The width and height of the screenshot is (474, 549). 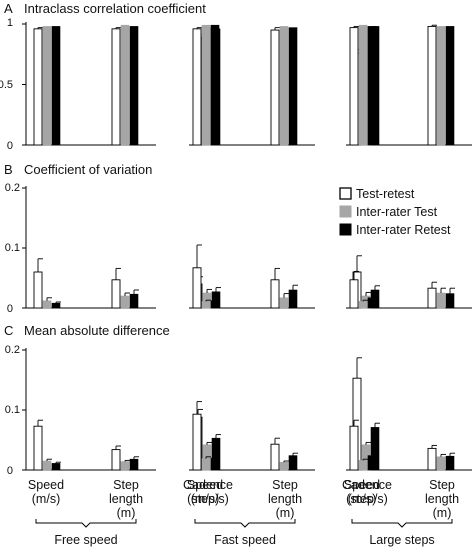 What do you see at coordinates (385, 194) in the screenshot?
I see `legend-label-test-retest: Test-retest` at bounding box center [385, 194].